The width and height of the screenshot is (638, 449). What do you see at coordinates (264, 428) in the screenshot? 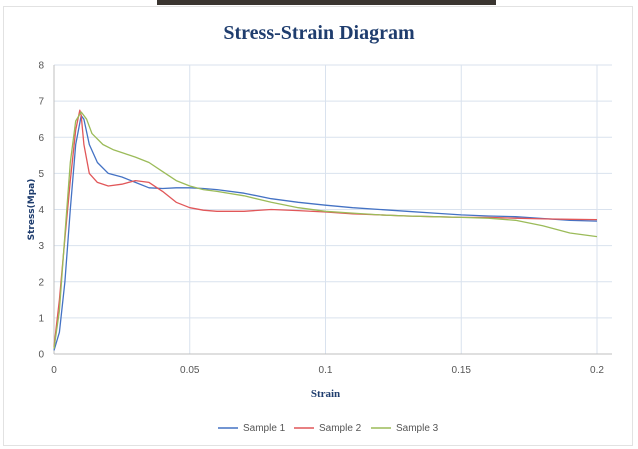
I see `legend-label: Sample 1` at bounding box center [264, 428].